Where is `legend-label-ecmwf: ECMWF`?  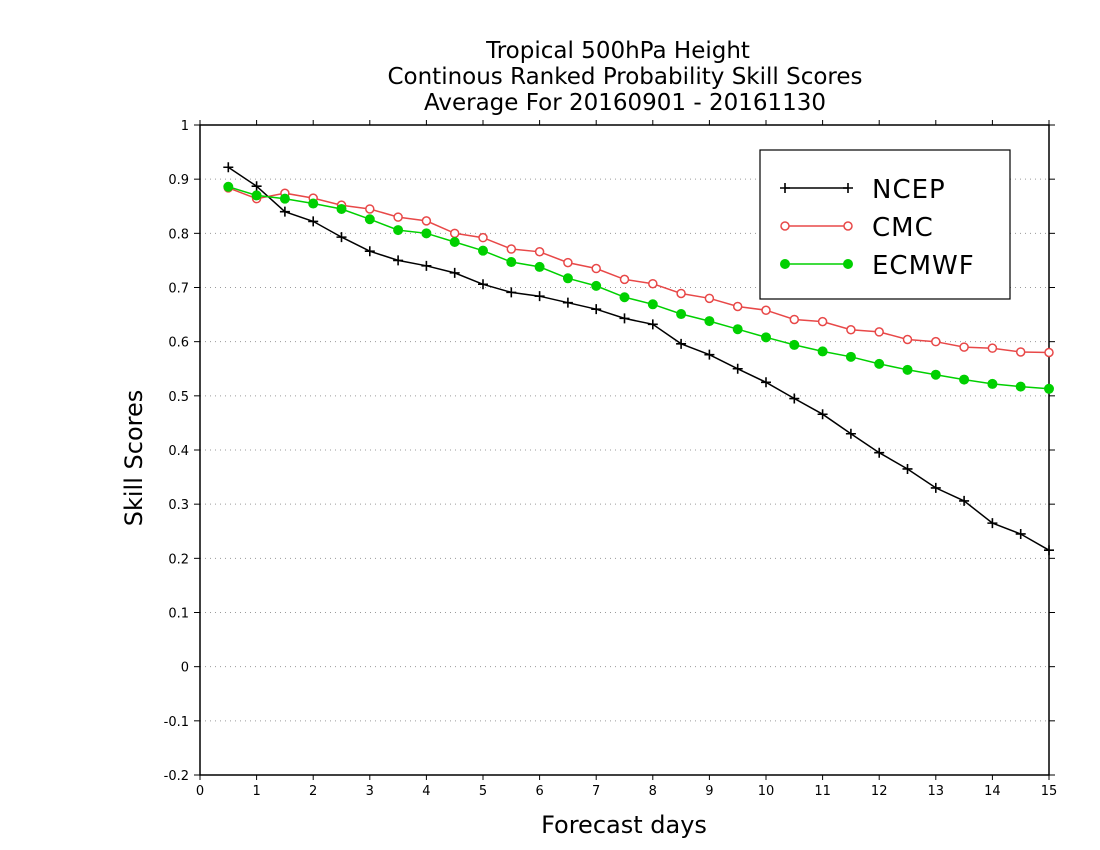 legend-label-ecmwf: ECMWF is located at coordinates (923, 266).